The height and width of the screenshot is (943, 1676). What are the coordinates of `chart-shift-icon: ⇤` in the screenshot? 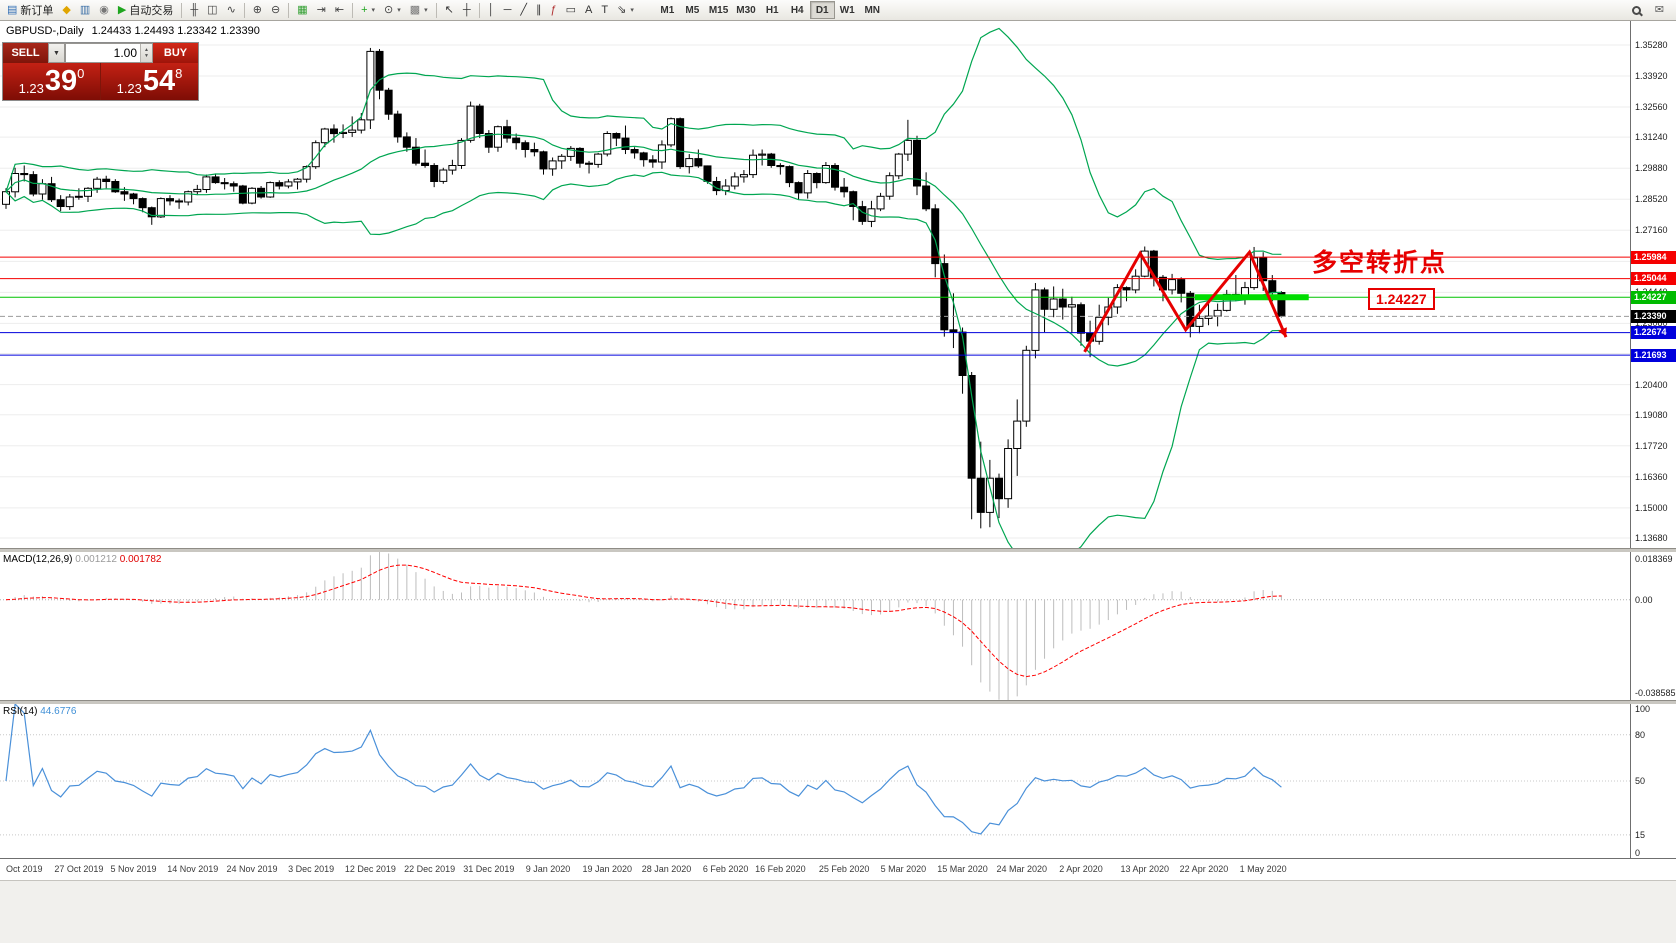 It's located at (339, 10).